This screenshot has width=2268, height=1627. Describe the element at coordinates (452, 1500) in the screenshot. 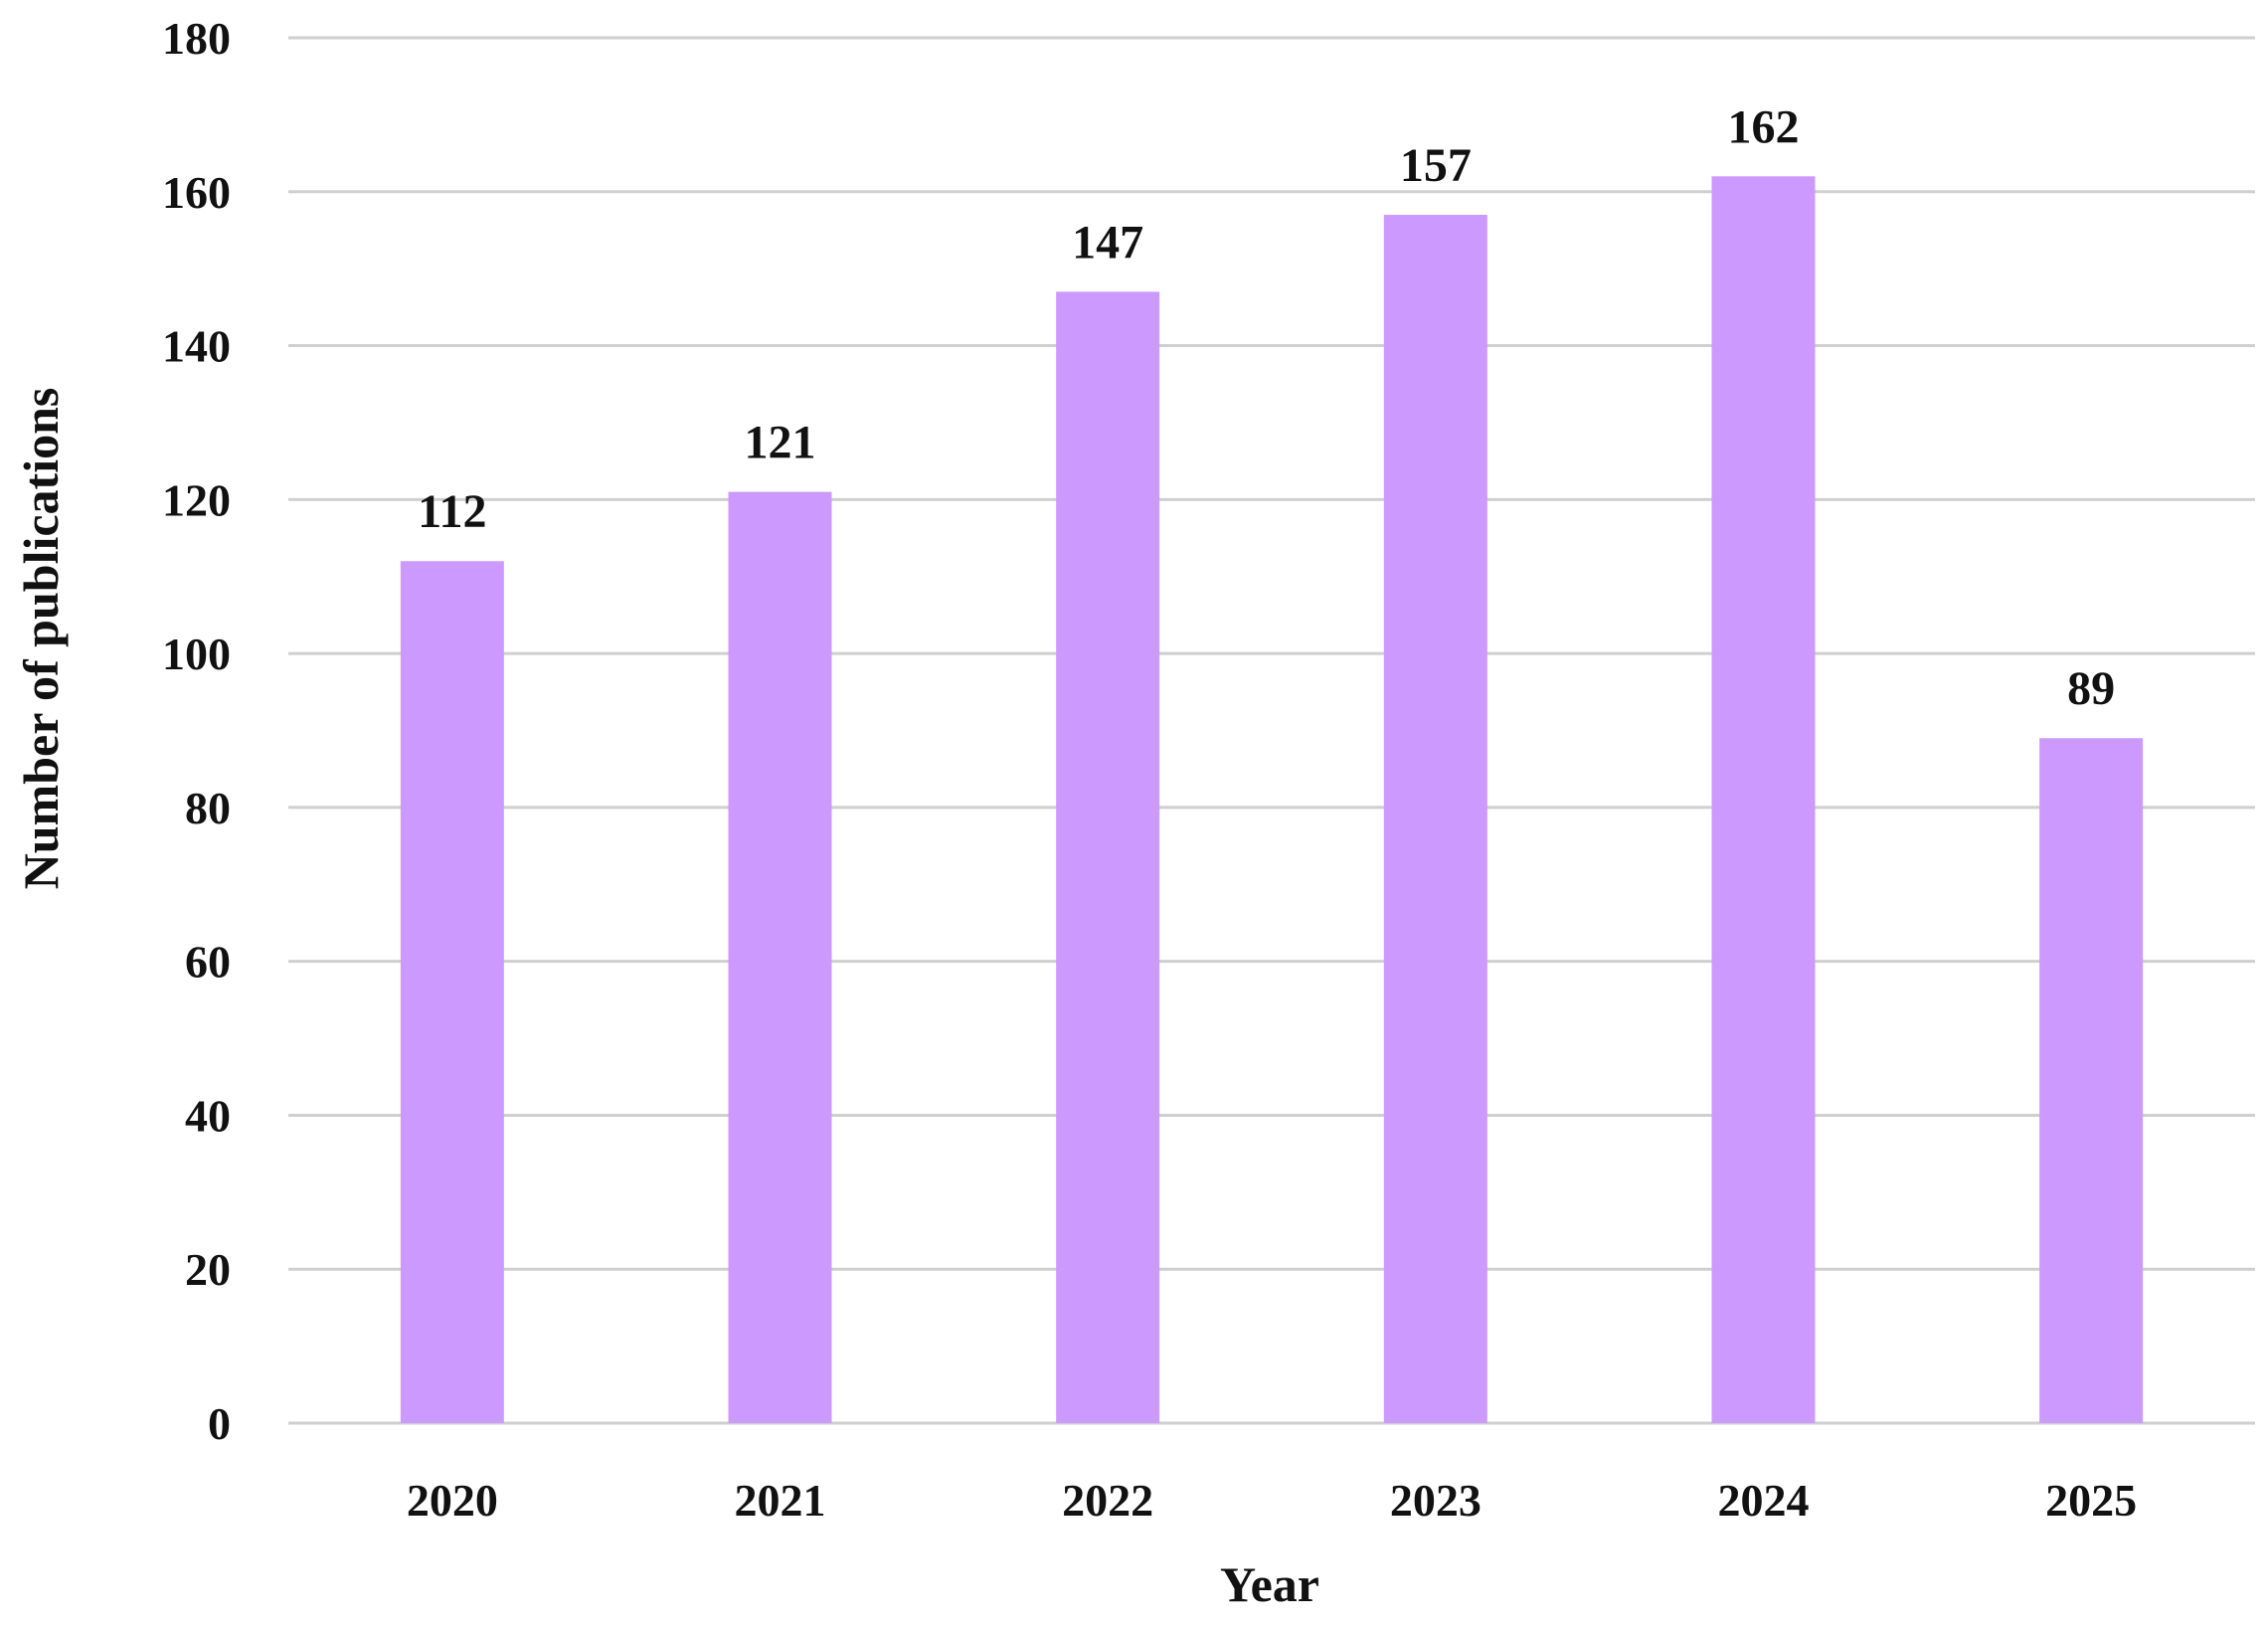

I see `x-tick-label-2020: 2020` at that location.